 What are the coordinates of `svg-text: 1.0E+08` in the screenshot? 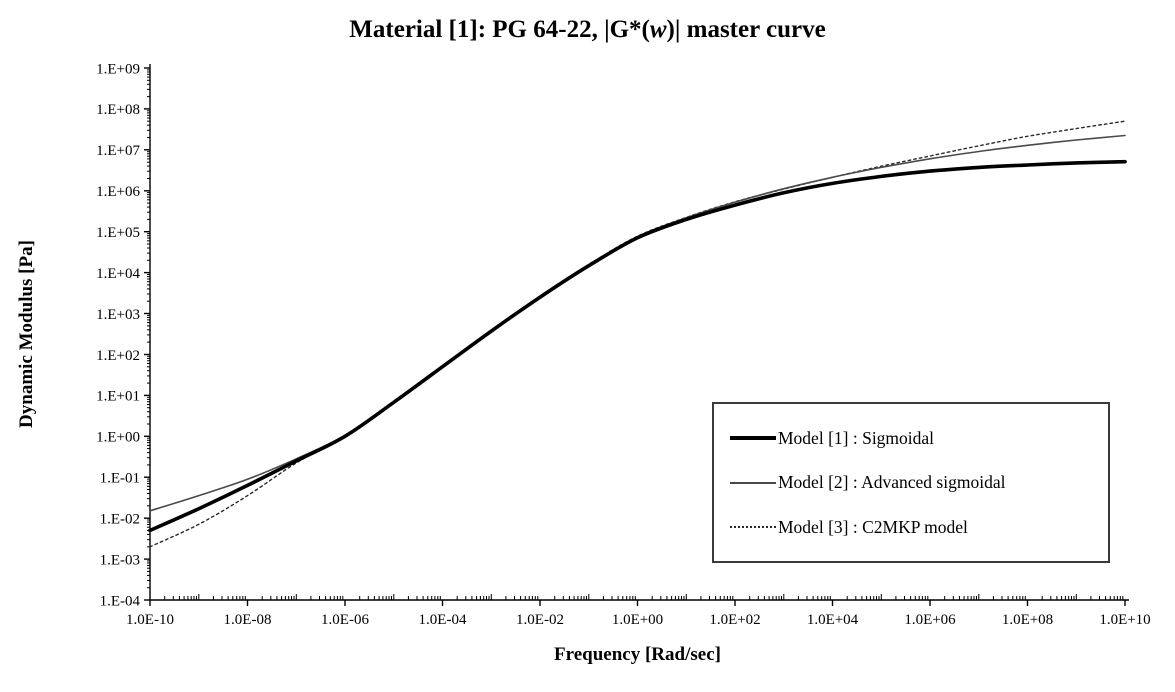 It's located at (1027, 620).